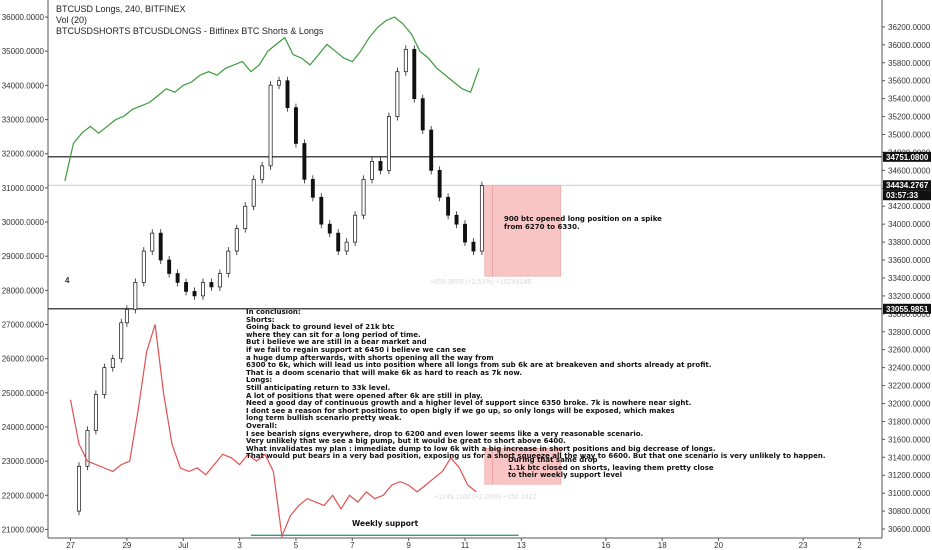 The width and height of the screenshot is (932, 550). Describe the element at coordinates (909, 63) in the screenshot. I see `right-tick-label: 35800.0000` at that location.